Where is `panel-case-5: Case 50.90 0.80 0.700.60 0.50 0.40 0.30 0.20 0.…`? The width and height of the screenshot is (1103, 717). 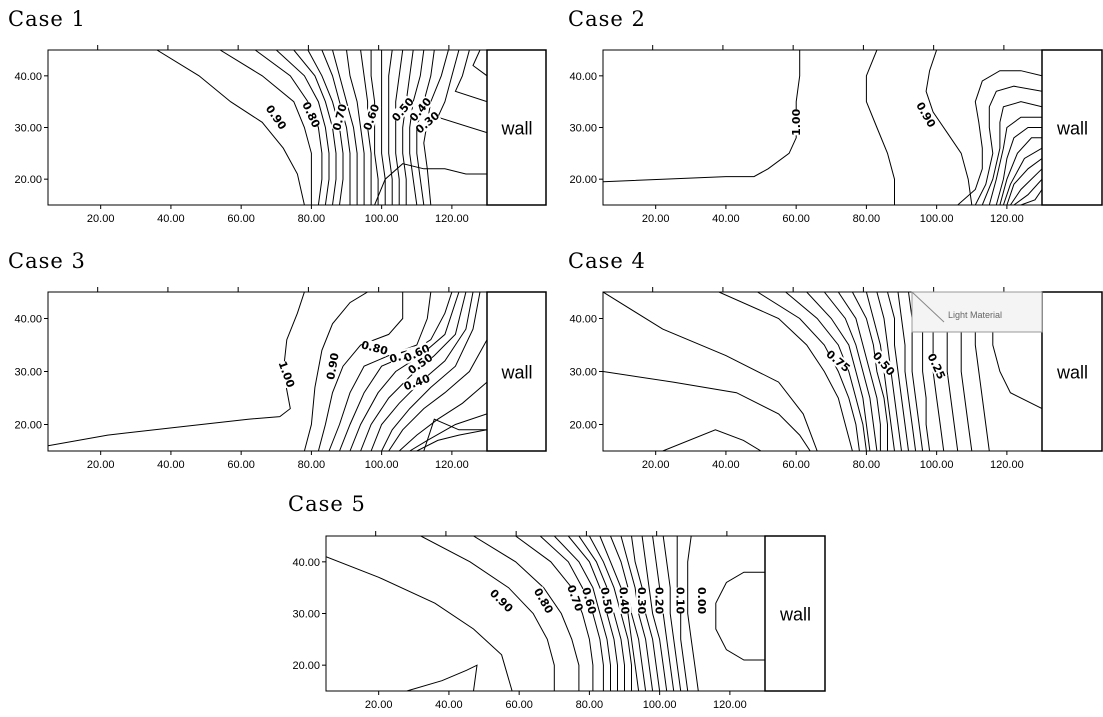
panel-case-5: Case 50.90 0.80 0.700.60 0.50 0.40 0.30 0.20 0.… is located at coordinates (557, 601).